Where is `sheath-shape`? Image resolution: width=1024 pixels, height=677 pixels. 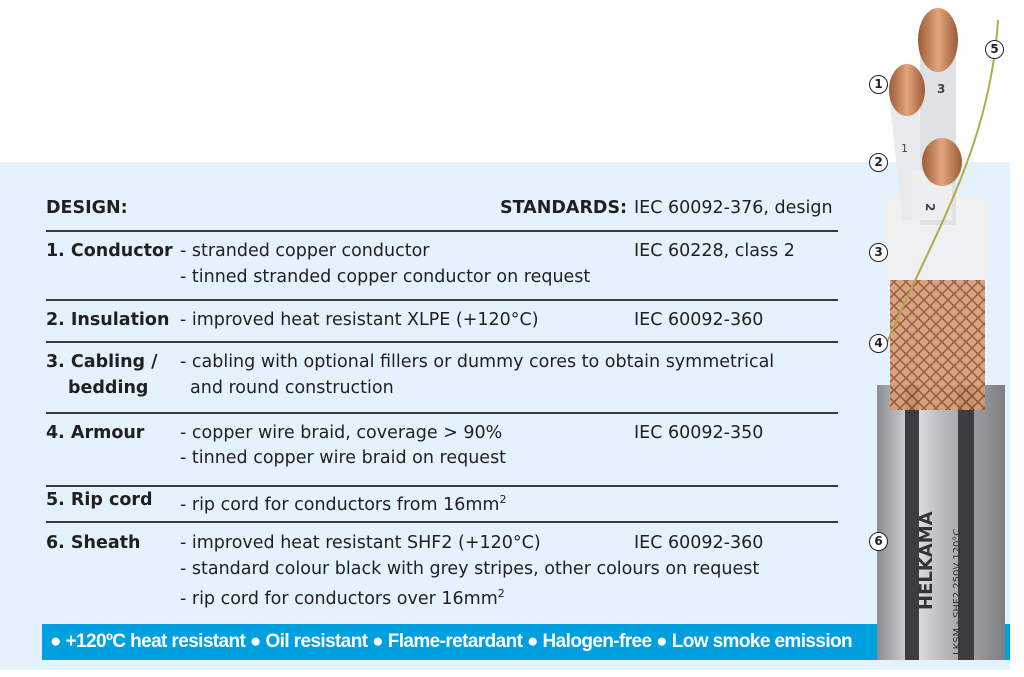
sheath-shape is located at coordinates (941, 522).